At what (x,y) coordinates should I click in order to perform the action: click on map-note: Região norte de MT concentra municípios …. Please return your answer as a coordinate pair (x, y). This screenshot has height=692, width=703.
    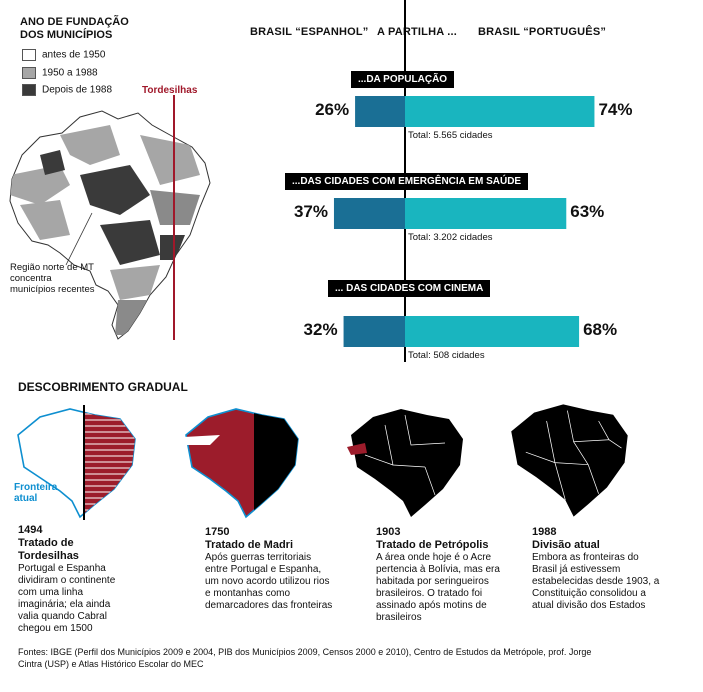
    Looking at the image, I should click on (52, 278).